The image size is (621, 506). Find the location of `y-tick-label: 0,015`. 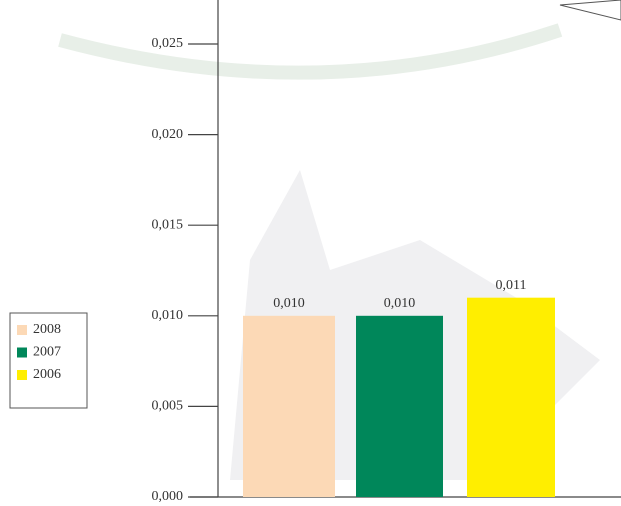

y-tick-label: 0,015 is located at coordinates (168, 224).